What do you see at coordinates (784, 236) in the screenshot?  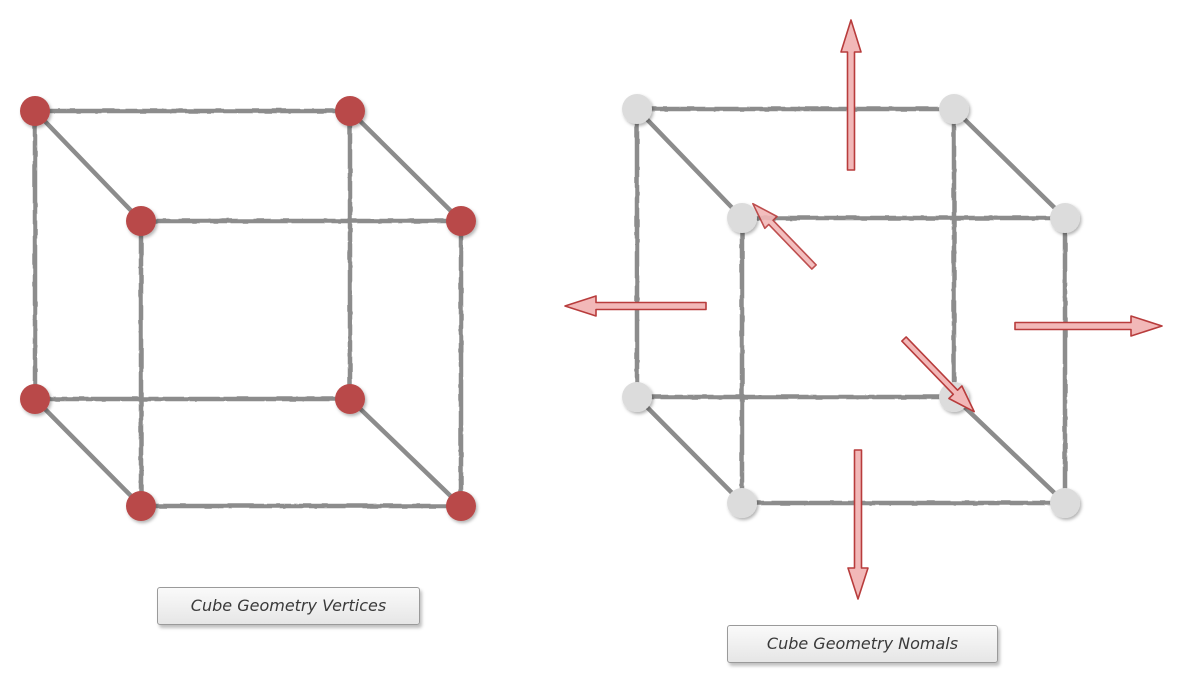 I see `normal-arrow-back-icon` at bounding box center [784, 236].